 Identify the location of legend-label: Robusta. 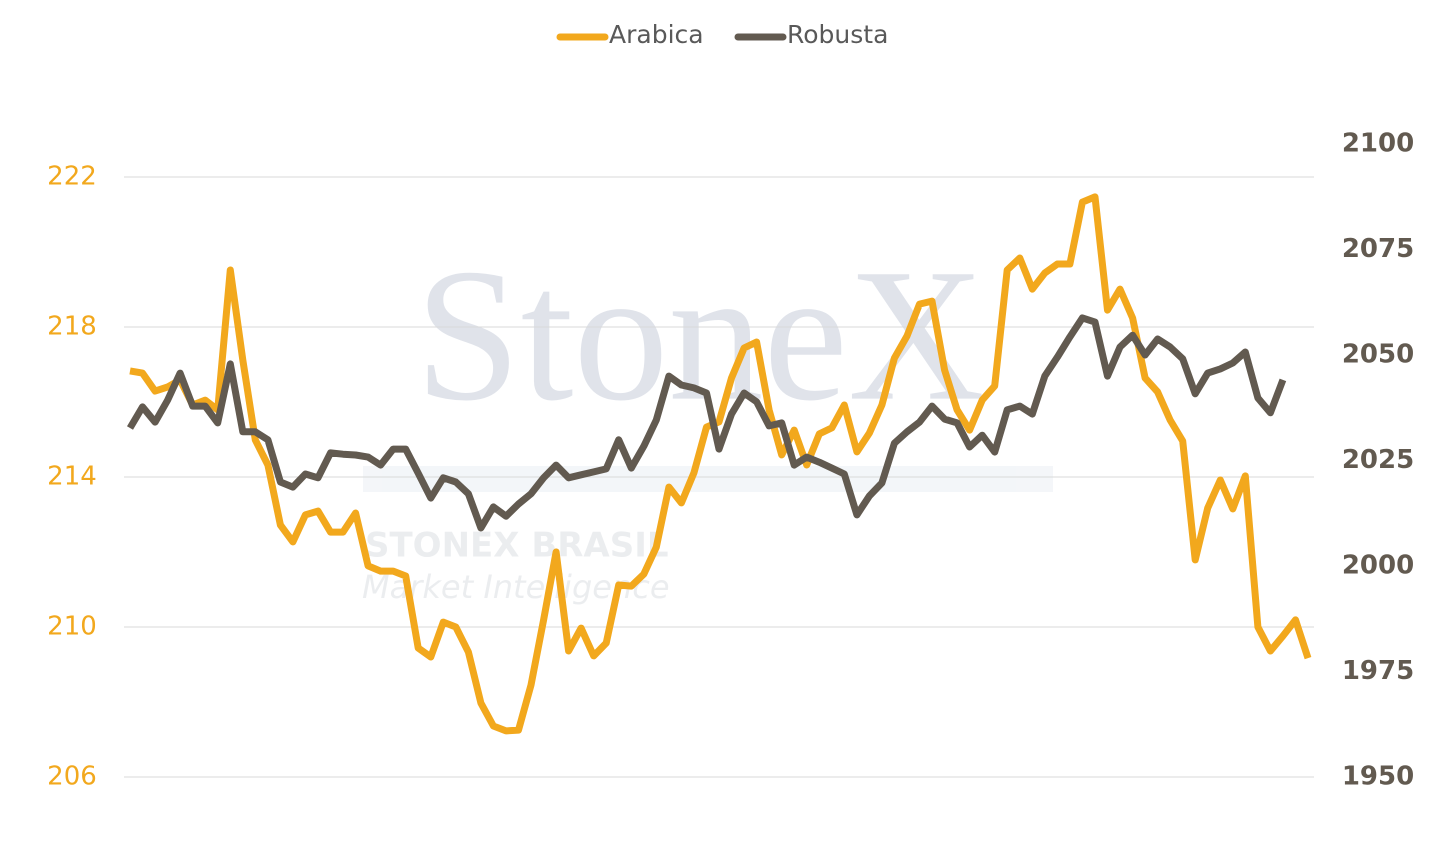
(837, 34).